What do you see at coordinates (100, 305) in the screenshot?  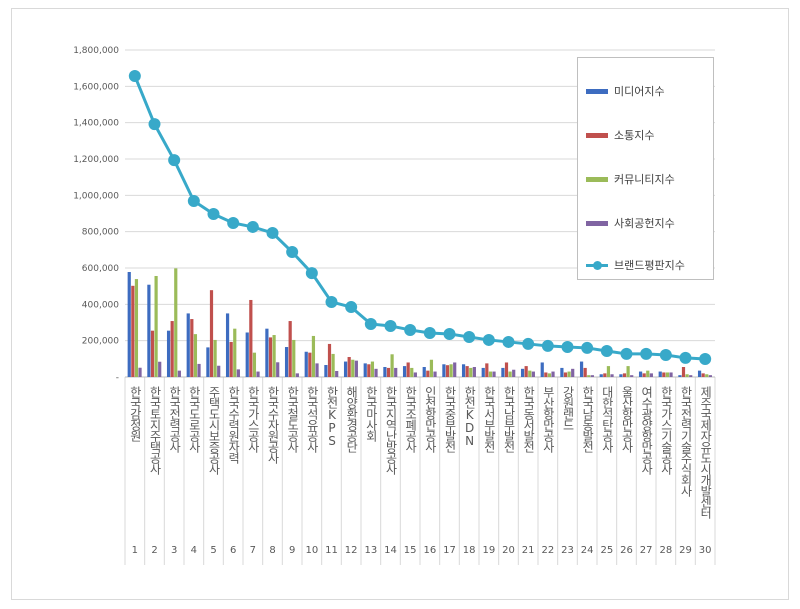 I see `y-tick-label: 400,000` at bounding box center [100, 305].